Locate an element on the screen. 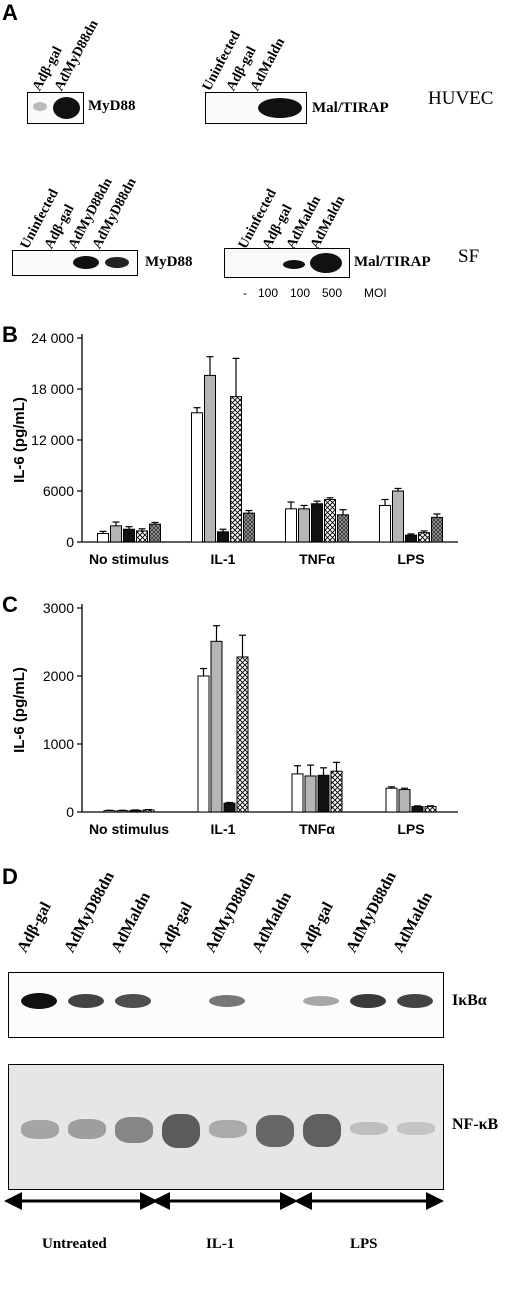 The image size is (520, 1291). panel-a-letter: A is located at coordinates (10, 12).